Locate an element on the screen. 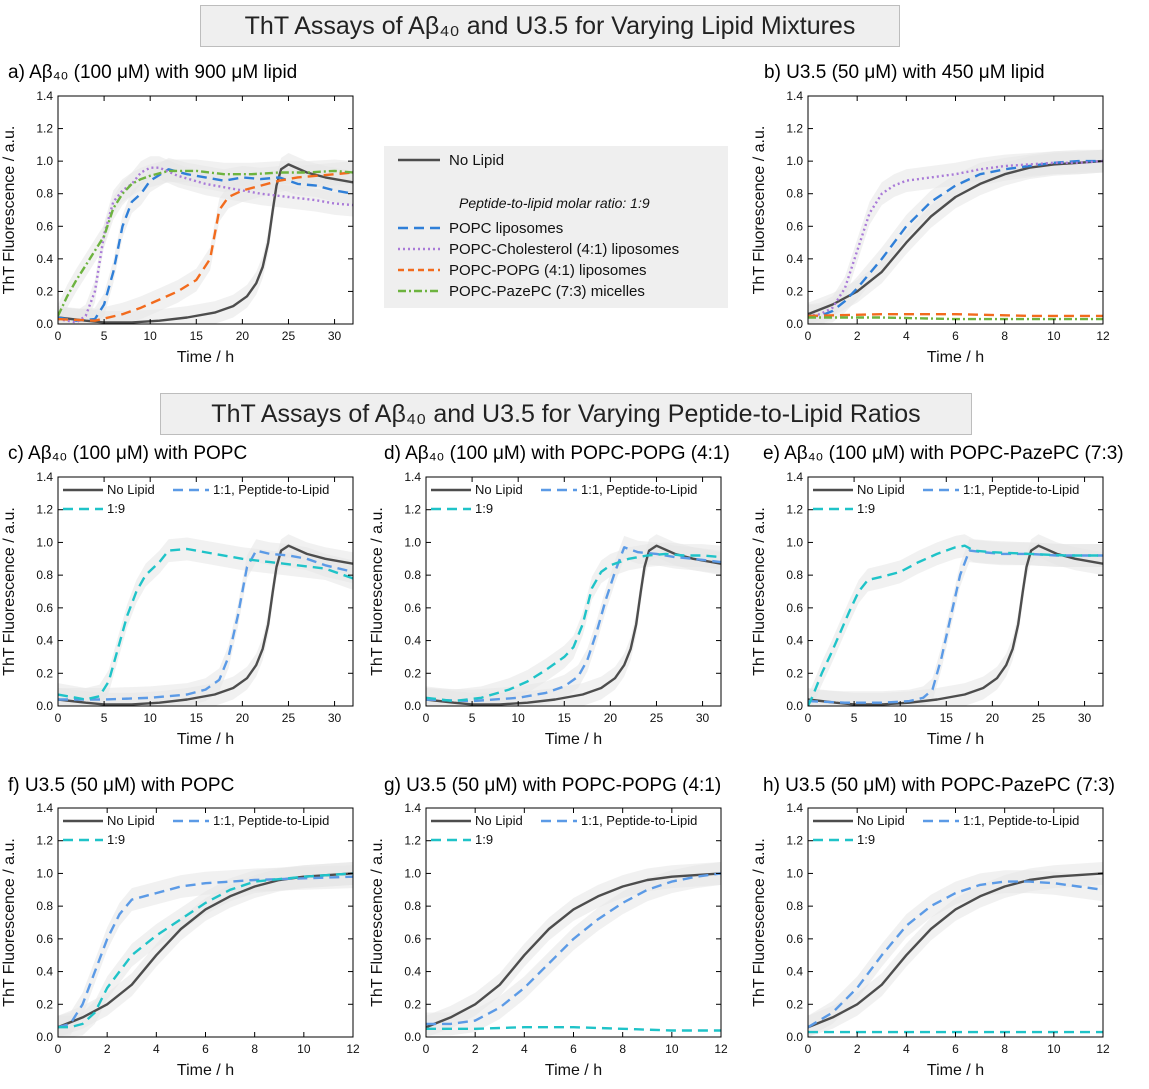  legend-label-popc: POPC liposomes is located at coordinates (506, 228).